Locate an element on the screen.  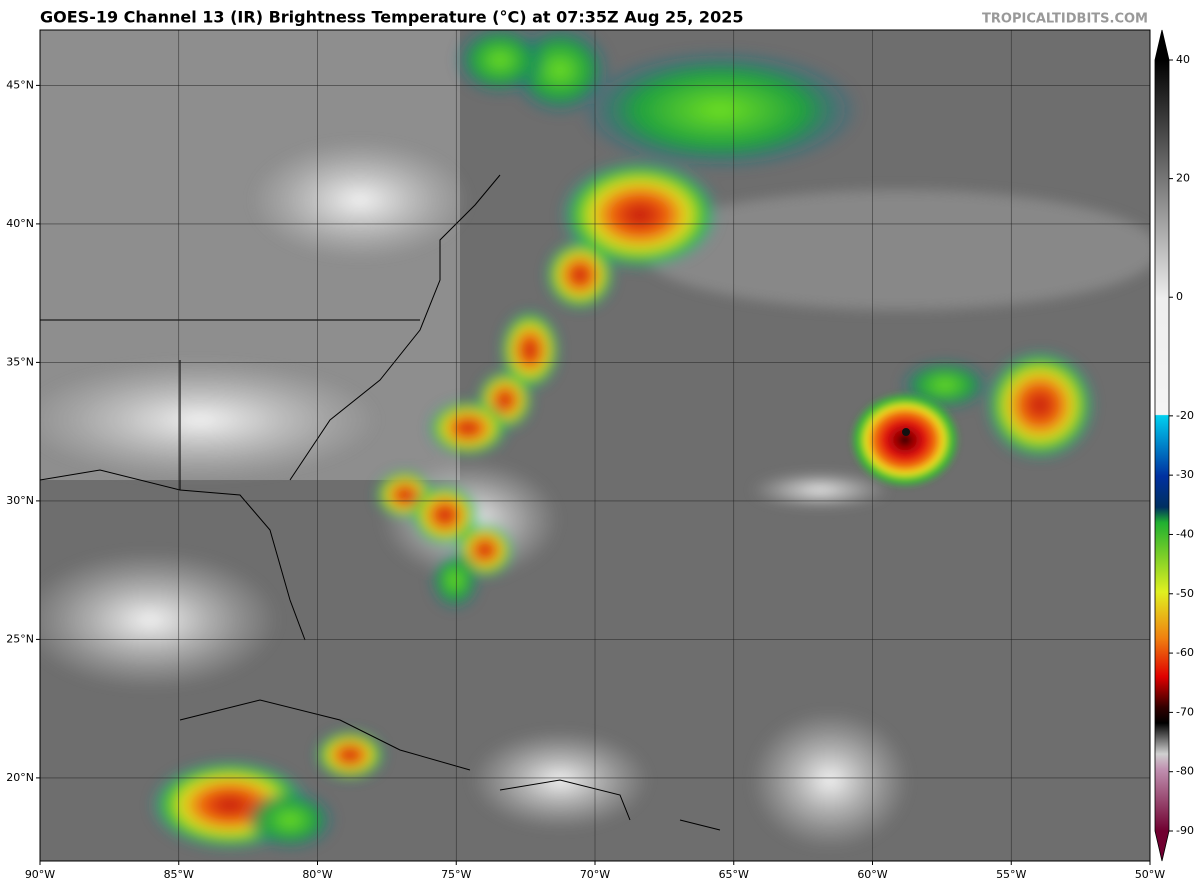
colorbar-label: 0 is located at coordinates (1179, 296).